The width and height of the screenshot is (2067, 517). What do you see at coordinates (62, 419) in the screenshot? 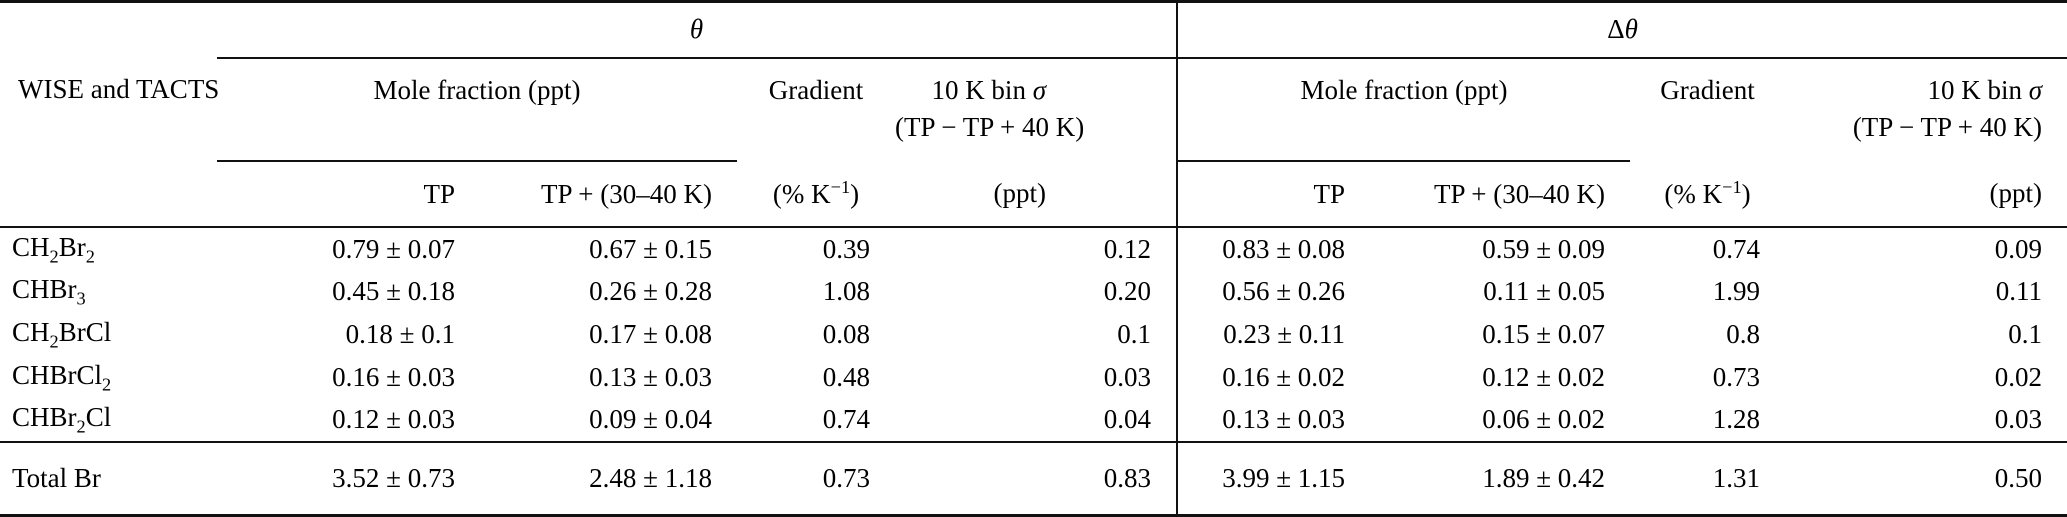
I see `substance-label: CHBr2Cl` at bounding box center [62, 419].